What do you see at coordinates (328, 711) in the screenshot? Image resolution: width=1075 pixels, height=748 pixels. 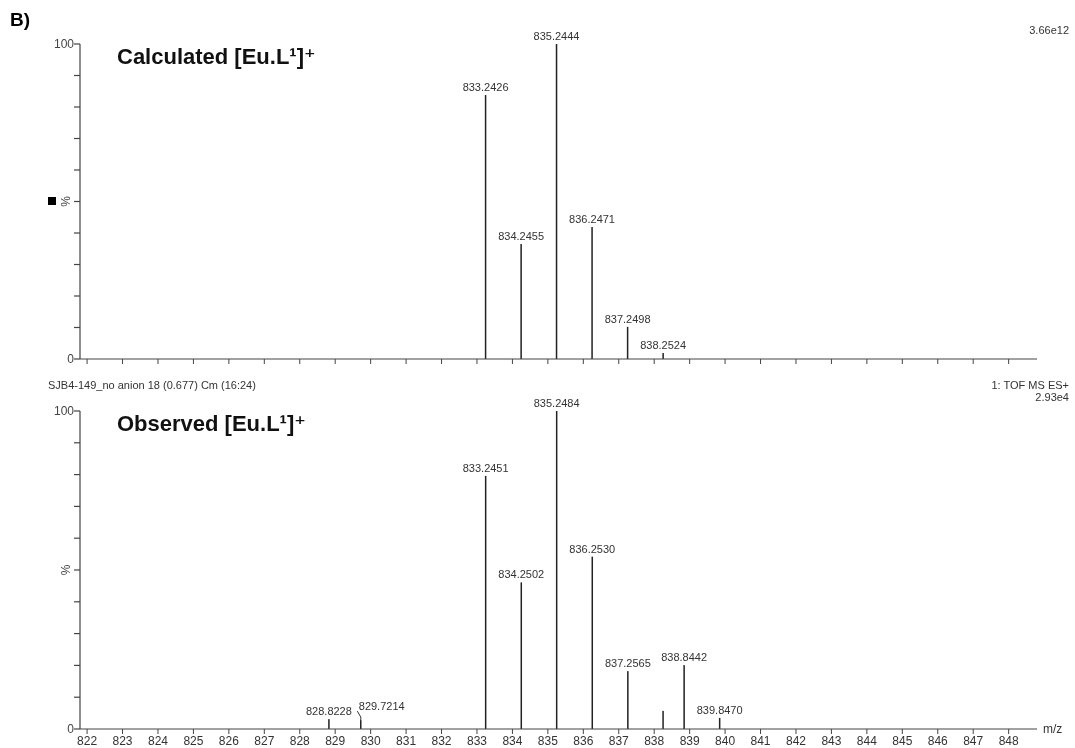 I see `annotation: 828.8228` at bounding box center [328, 711].